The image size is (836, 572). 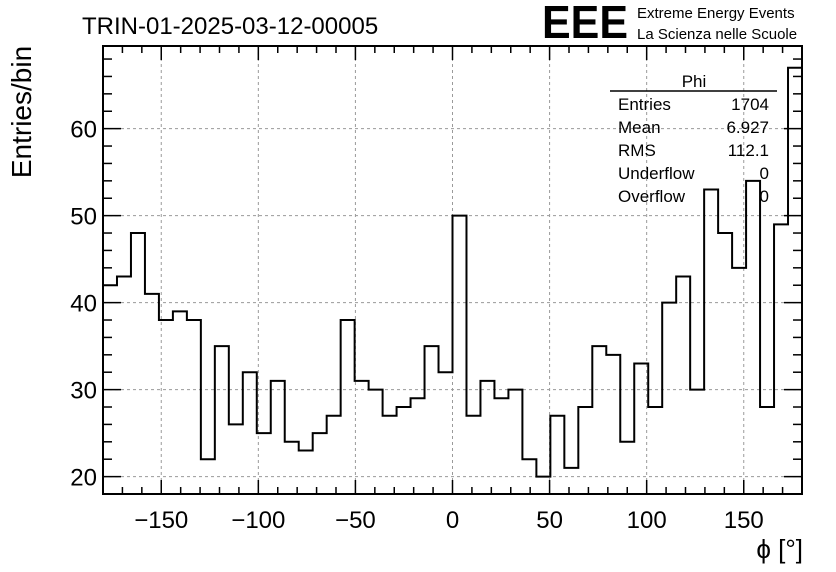 I want to click on stats-label: Underflow, so click(x=656, y=173).